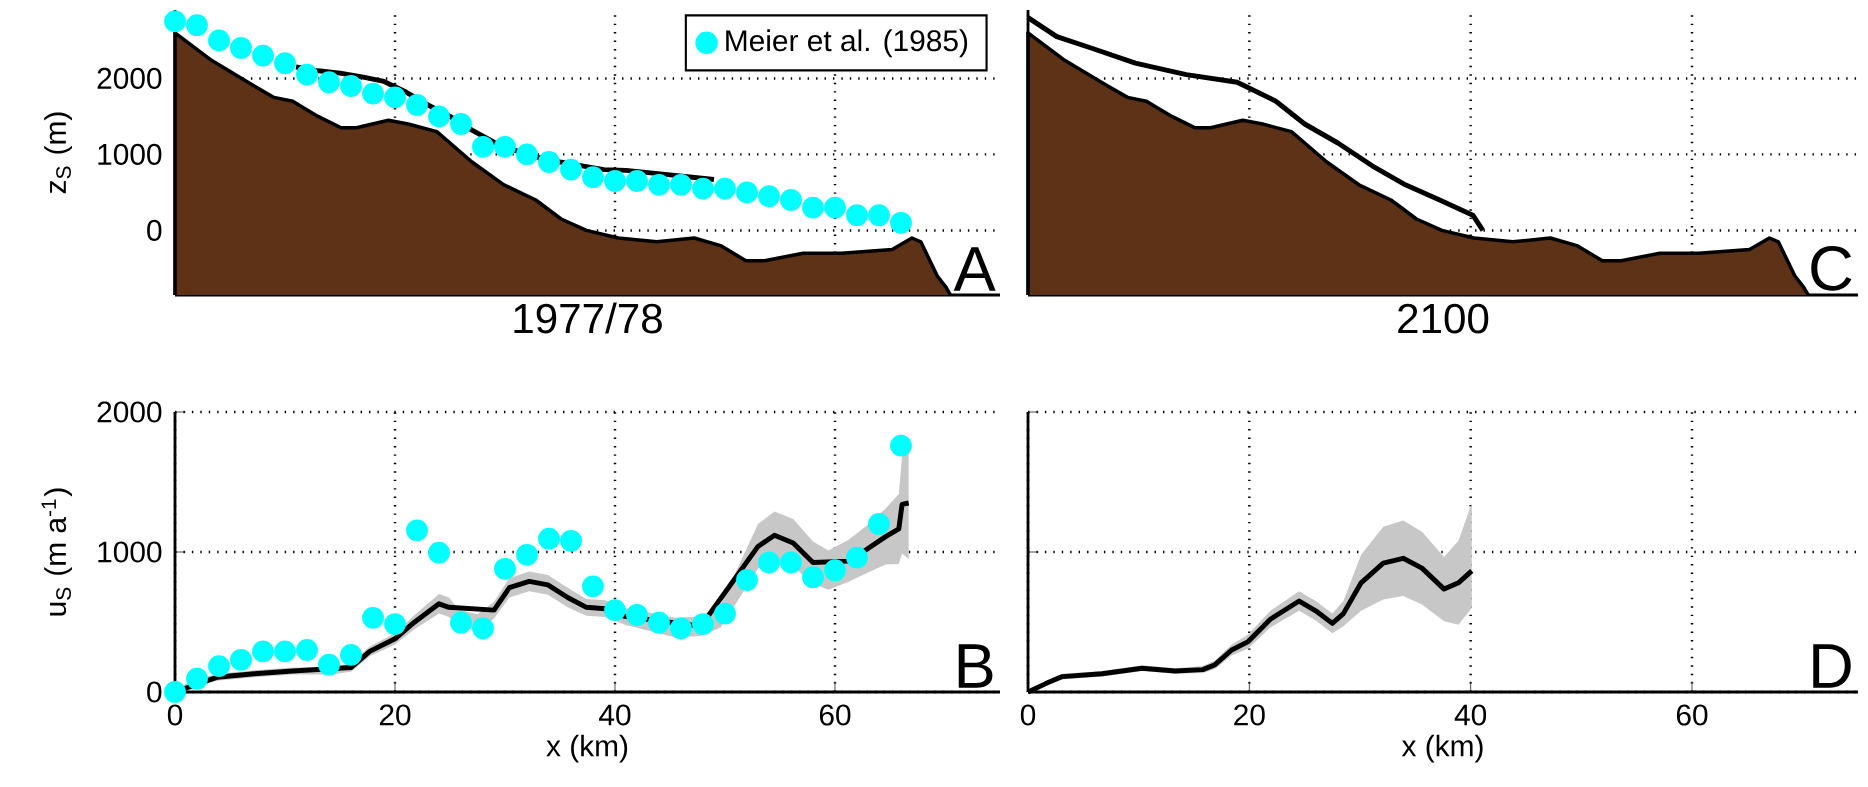 This screenshot has height=787, width=1868. Describe the element at coordinates (847, 43) in the screenshot. I see `legend-label: Meier et al. (1985)` at that location.